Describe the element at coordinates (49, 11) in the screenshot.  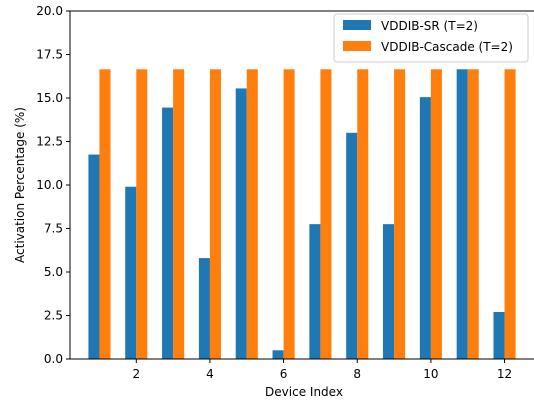
I see `y-tick-label: 20.0` at that location.